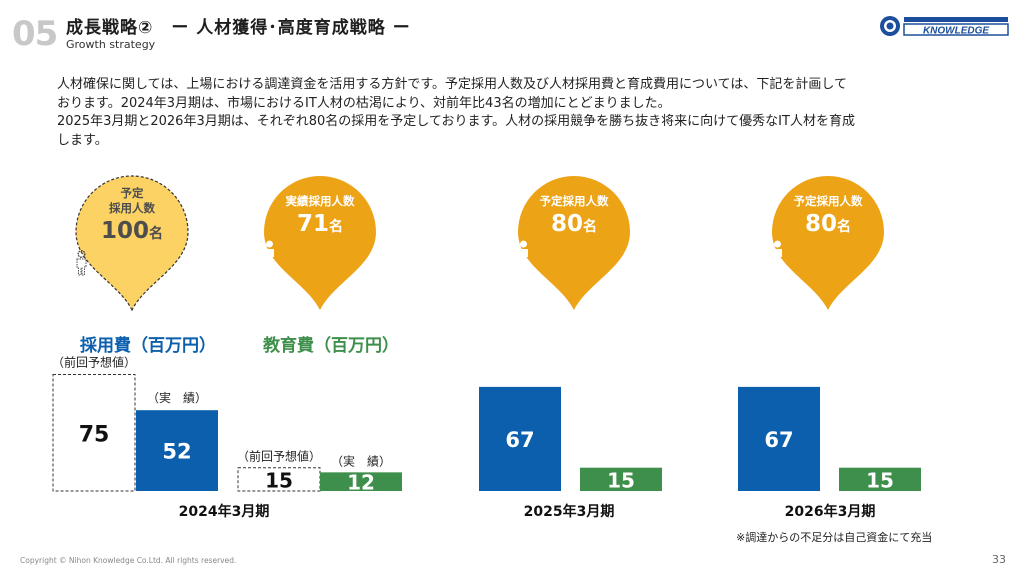  Describe the element at coordinates (331, 346) in the screenshot. I see `legend-education: 教育費（百万円）` at that location.